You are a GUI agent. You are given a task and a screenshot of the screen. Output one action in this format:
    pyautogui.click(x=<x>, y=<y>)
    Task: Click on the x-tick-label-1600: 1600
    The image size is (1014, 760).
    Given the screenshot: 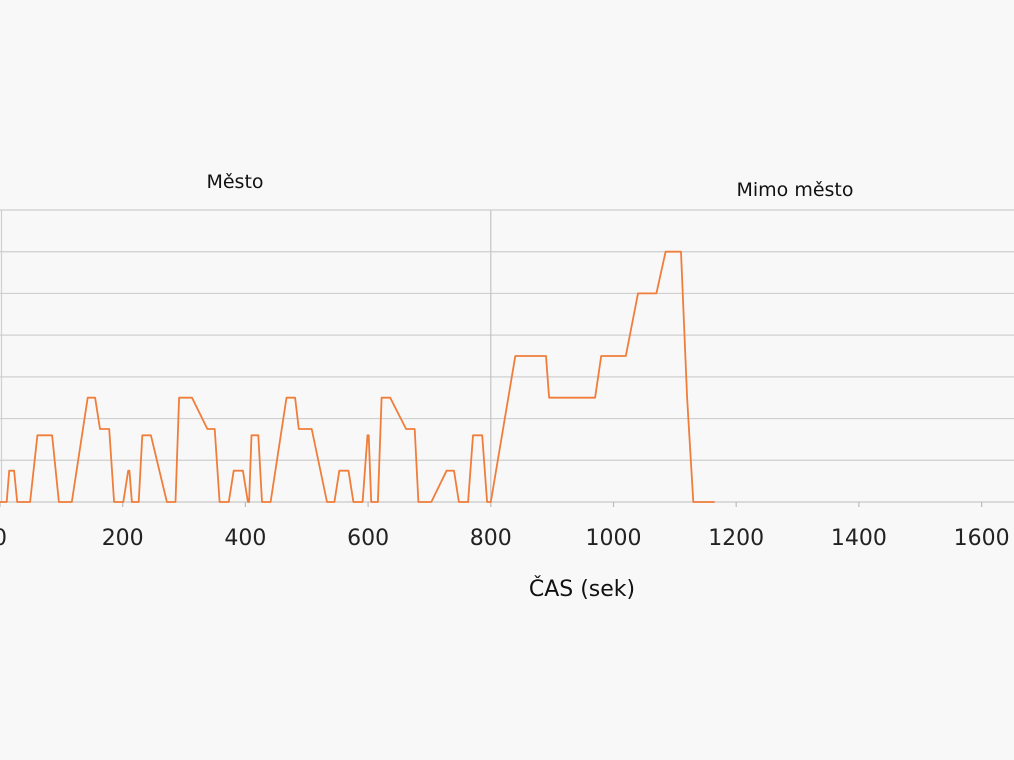 What is the action you would take?
    pyautogui.click(x=982, y=538)
    